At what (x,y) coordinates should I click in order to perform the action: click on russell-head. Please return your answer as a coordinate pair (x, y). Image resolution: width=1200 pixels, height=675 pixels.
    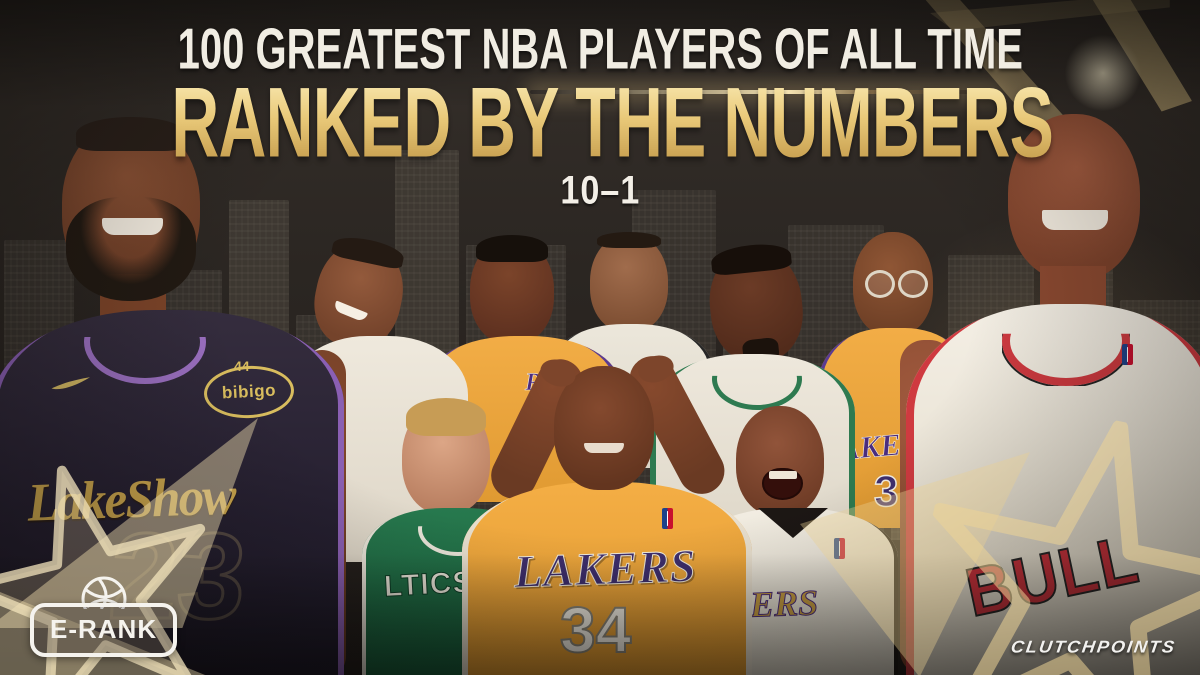
    Looking at the image, I should click on (756, 305).